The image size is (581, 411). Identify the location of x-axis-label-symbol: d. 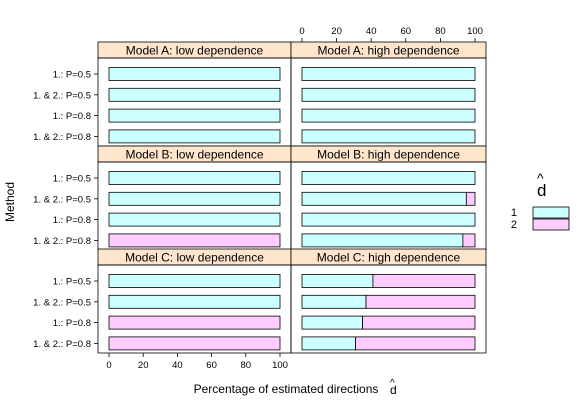
(393, 390).